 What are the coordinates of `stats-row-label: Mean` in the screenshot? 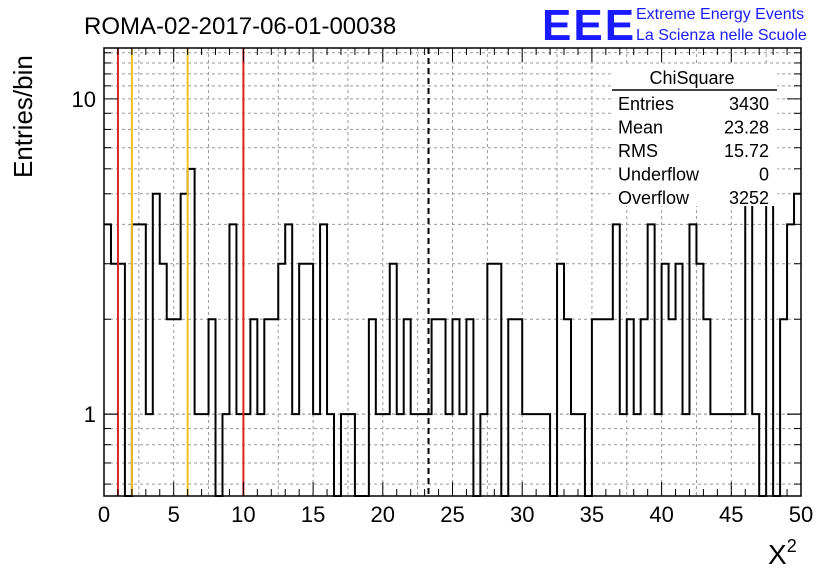 It's located at (640, 128).